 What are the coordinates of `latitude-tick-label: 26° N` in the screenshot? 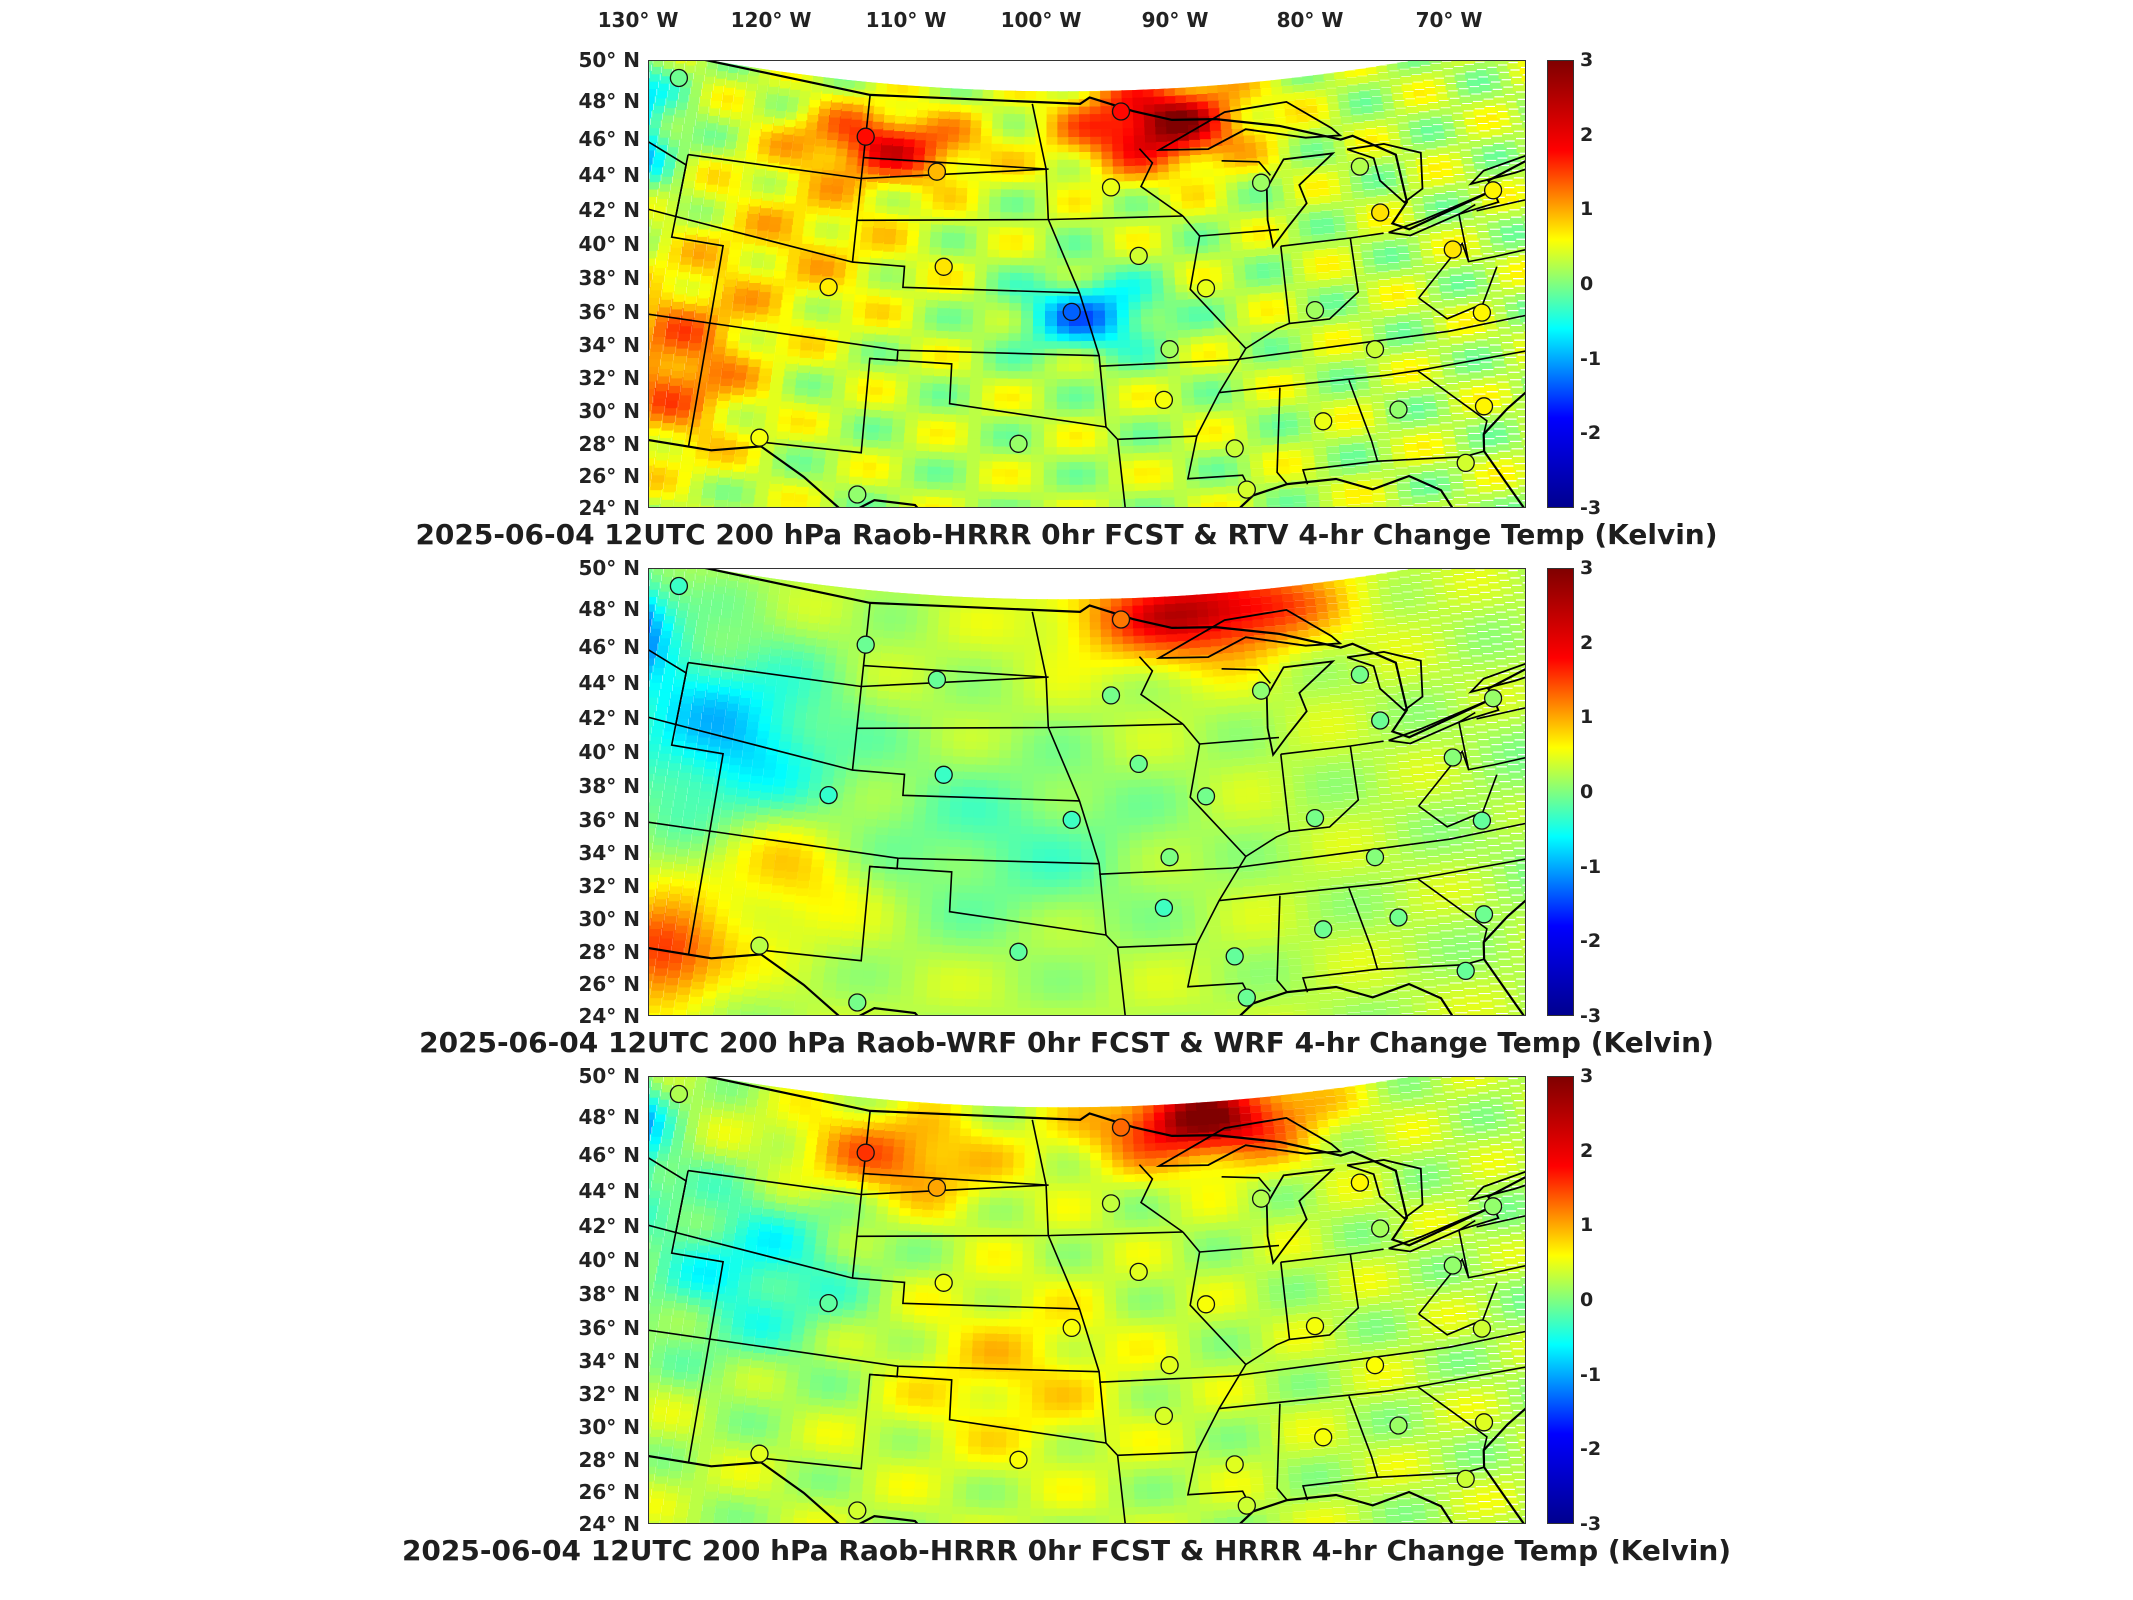 It's located at (609, 476).